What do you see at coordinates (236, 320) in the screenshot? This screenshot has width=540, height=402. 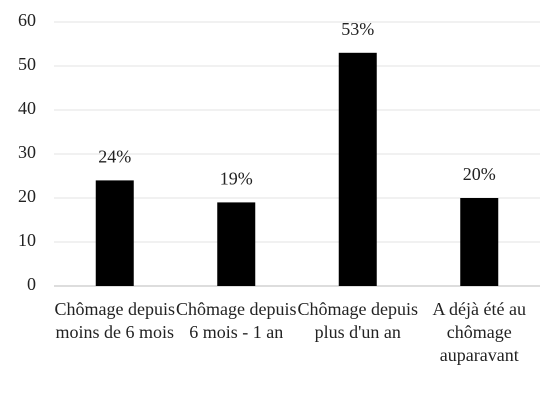 I see `x-tick-label: Chômage depuis 6 mois - 1 an` at bounding box center [236, 320].